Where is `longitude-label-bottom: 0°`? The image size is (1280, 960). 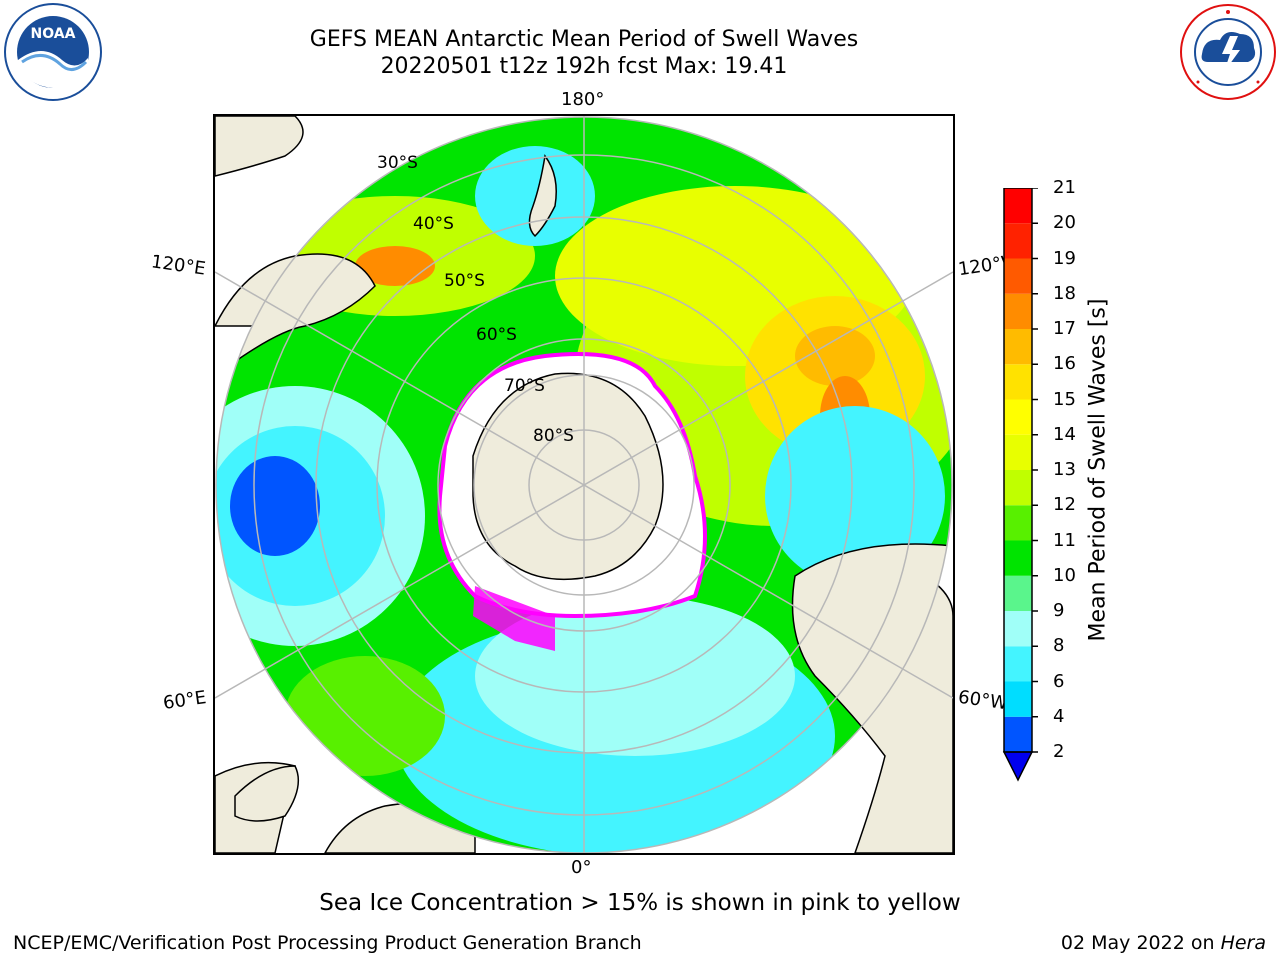 longitude-label-bottom: 0° is located at coordinates (581, 867).